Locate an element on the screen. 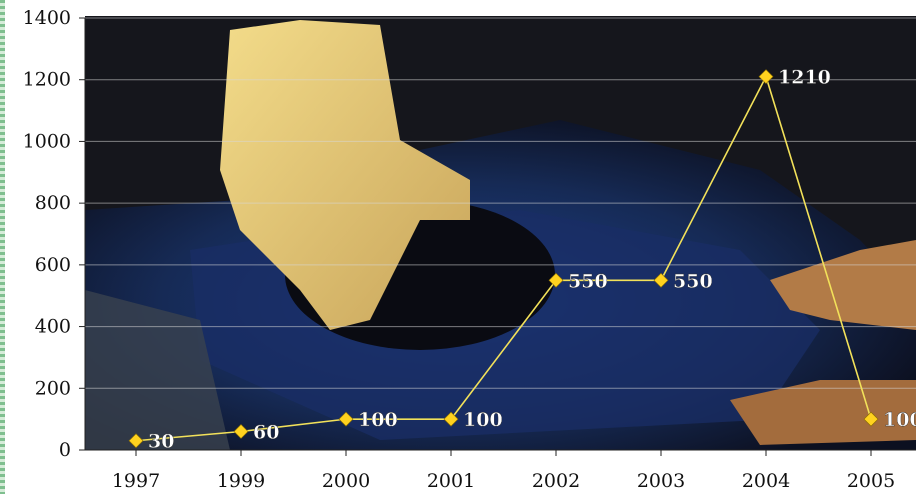 The height and width of the screenshot is (494, 916). x-tick-label: 1997 is located at coordinates (136, 481).